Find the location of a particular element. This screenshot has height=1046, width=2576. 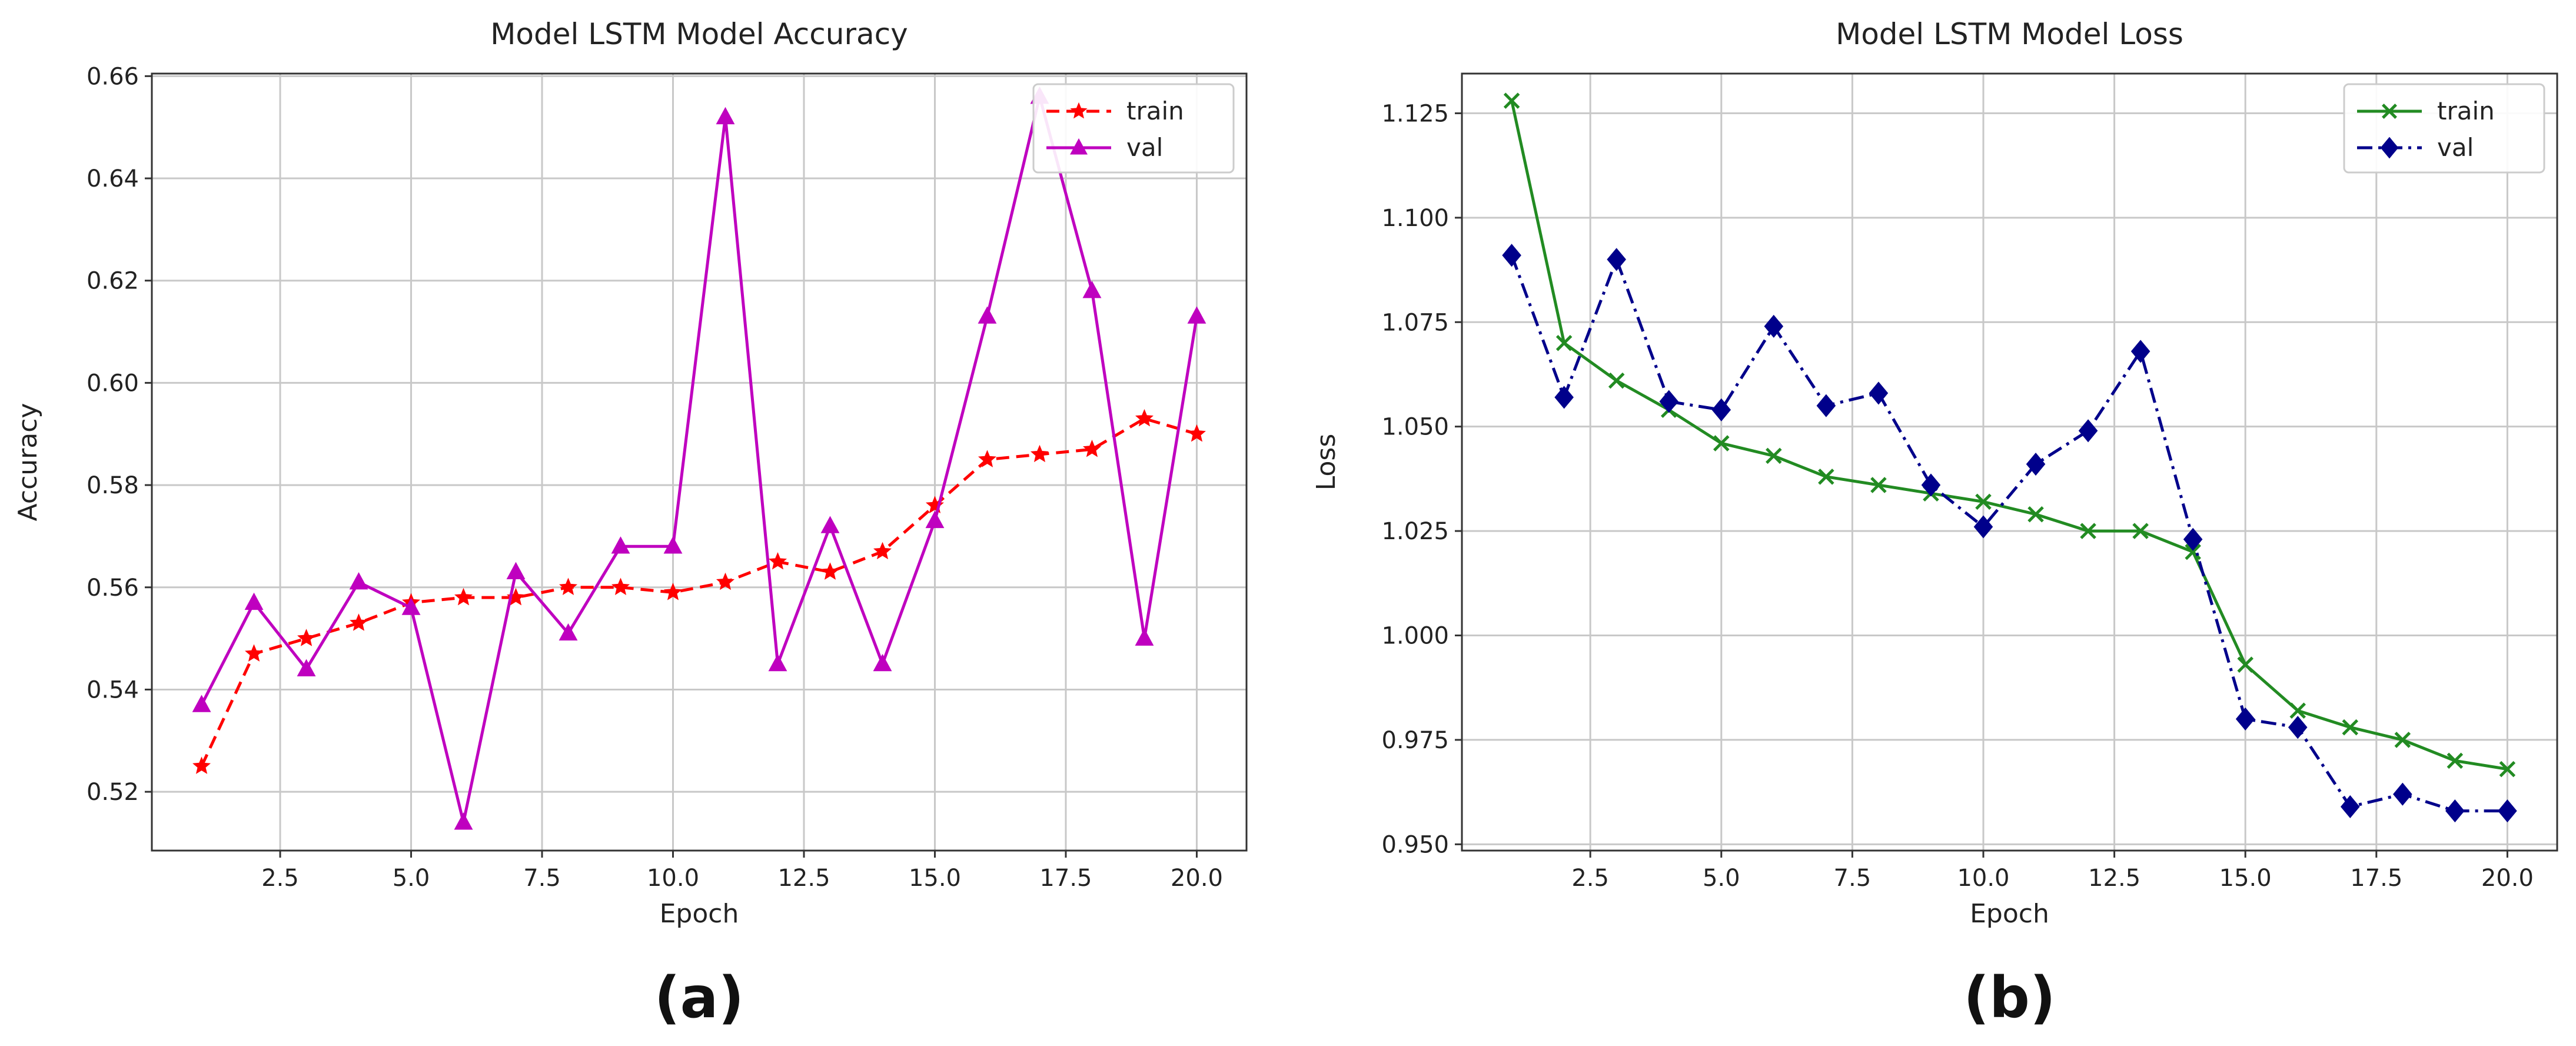

x-tick-label: 5.0 is located at coordinates (1721, 878).